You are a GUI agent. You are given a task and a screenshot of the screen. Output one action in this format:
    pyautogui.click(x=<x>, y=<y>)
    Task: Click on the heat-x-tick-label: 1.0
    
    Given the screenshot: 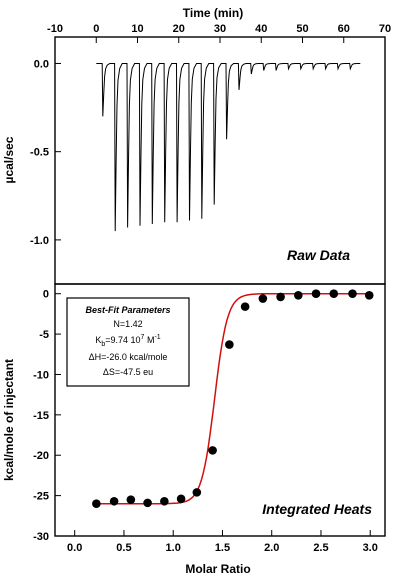 What is the action you would take?
    pyautogui.click(x=173, y=548)
    